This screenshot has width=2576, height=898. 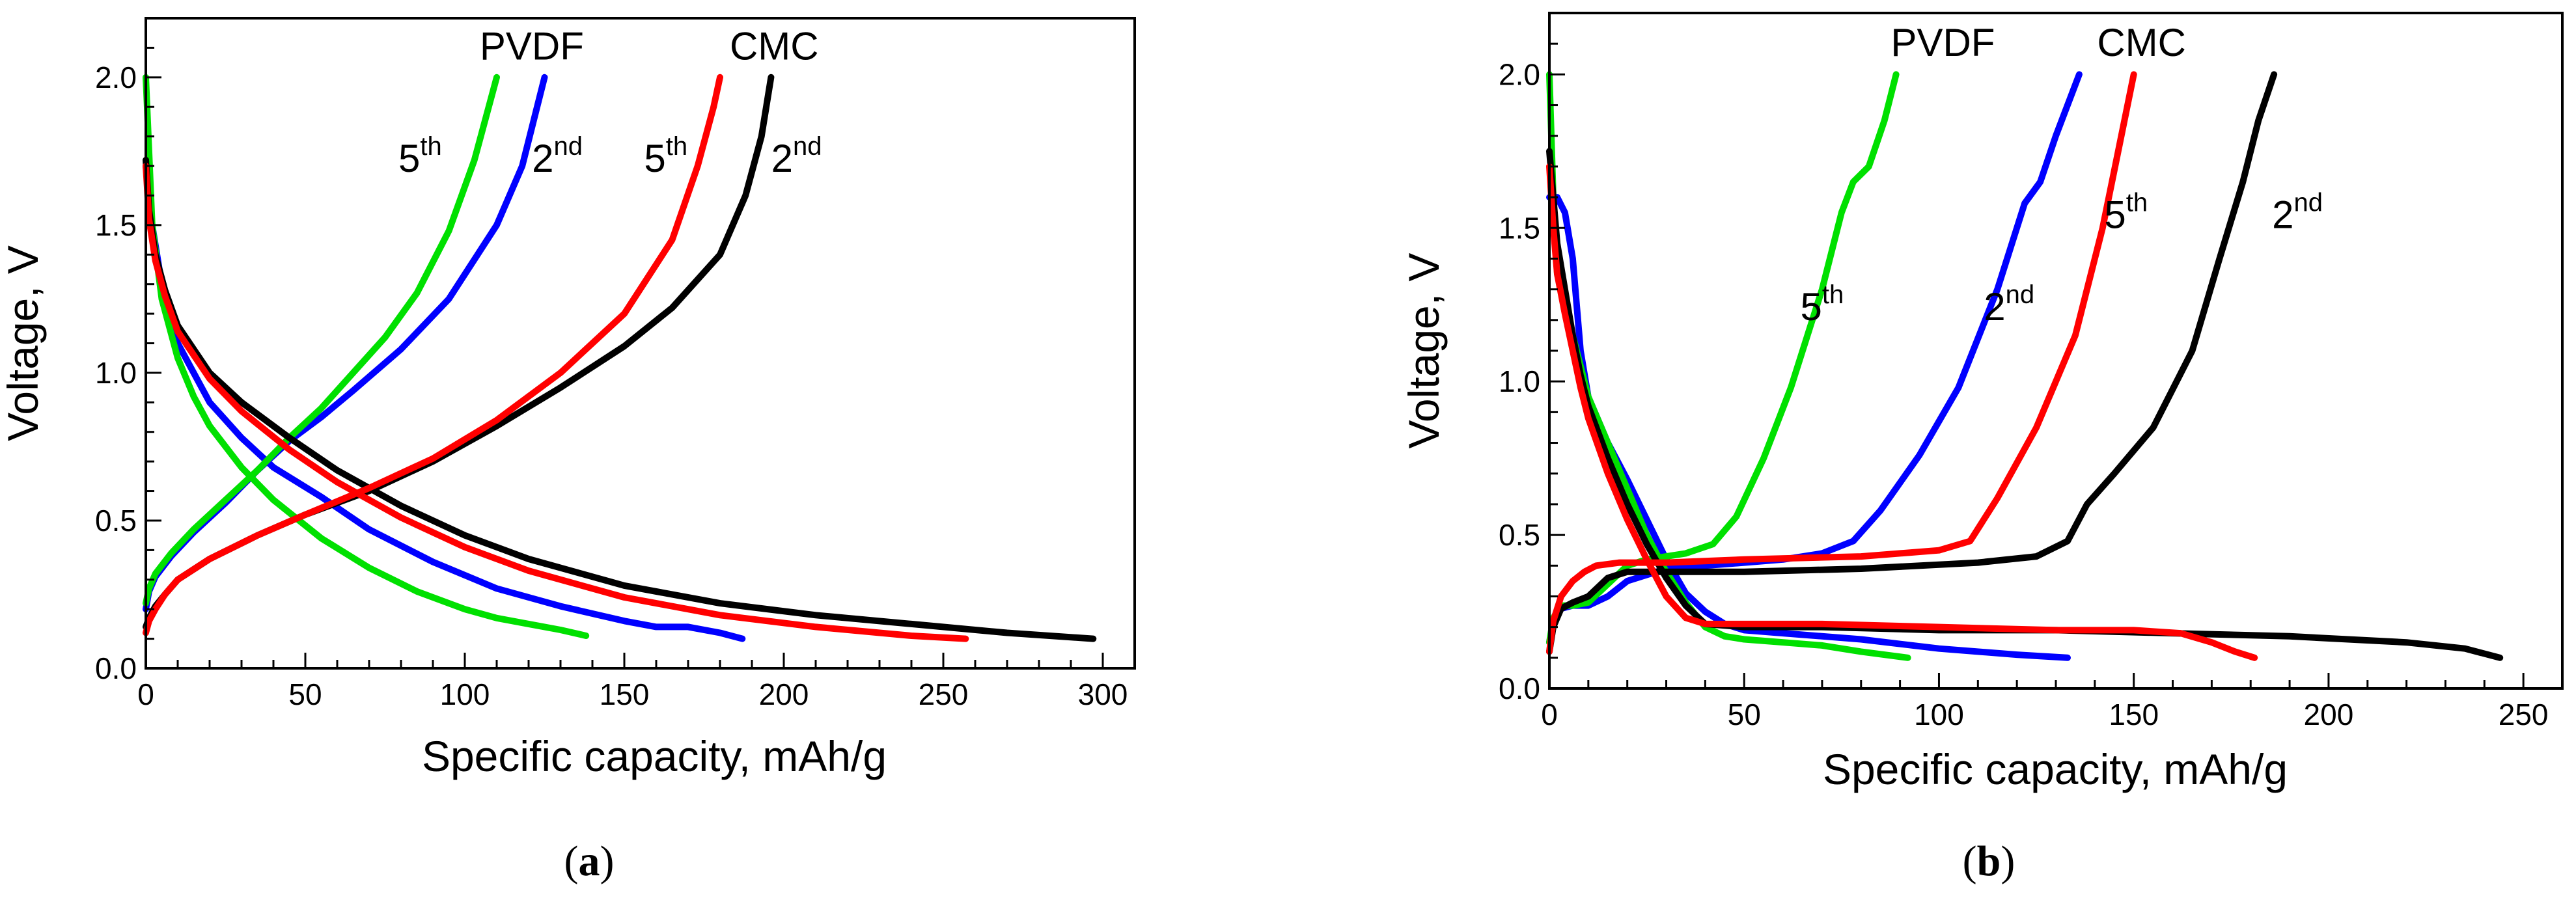 I want to click on panel-b-series-pvdf-5th-charge, so click(x=1723, y=358).